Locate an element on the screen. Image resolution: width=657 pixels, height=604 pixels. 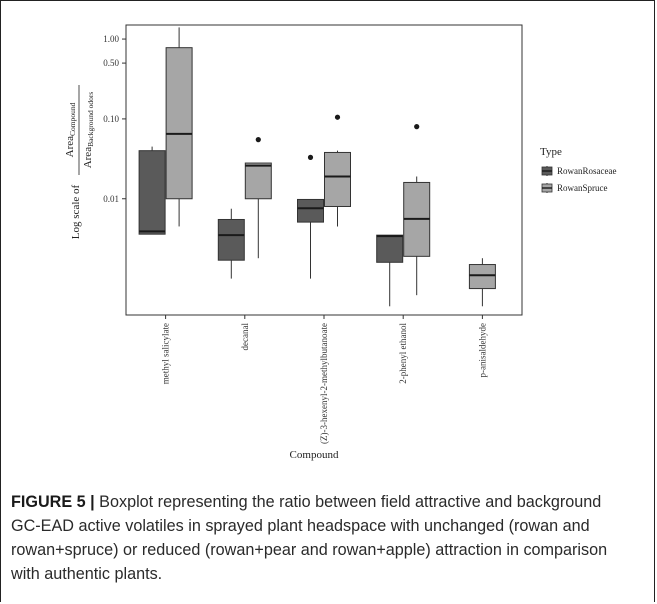
legend-label: RowanRosaceae is located at coordinates (586, 171).